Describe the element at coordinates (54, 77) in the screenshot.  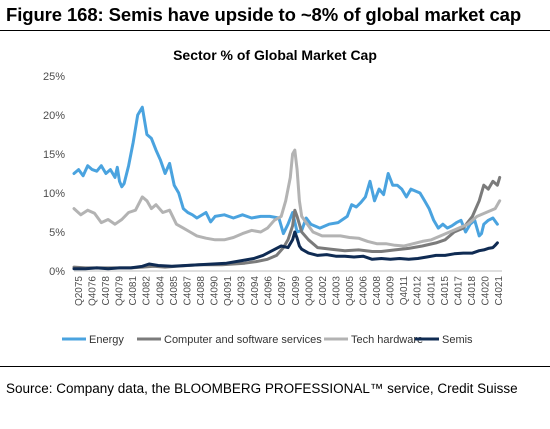
I see `y-tick-label: 25%` at that location.